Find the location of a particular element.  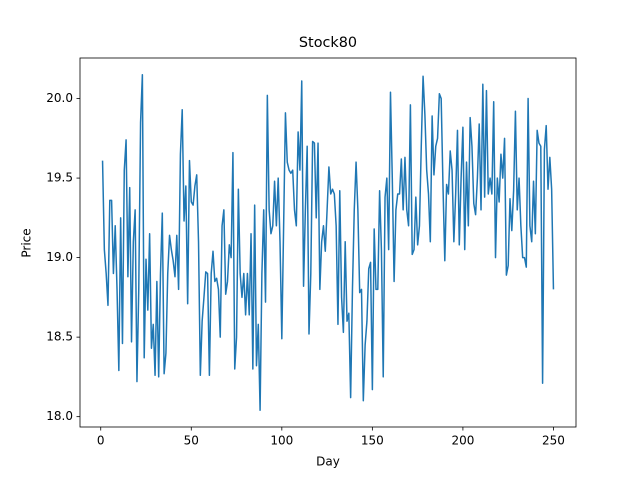

x-tick-label: 200 is located at coordinates (462, 441).